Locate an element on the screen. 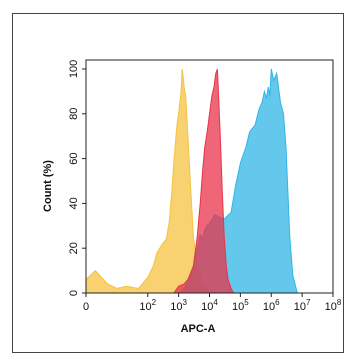 This screenshot has height=359, width=358. x-tick-label: 0 is located at coordinates (86, 307).